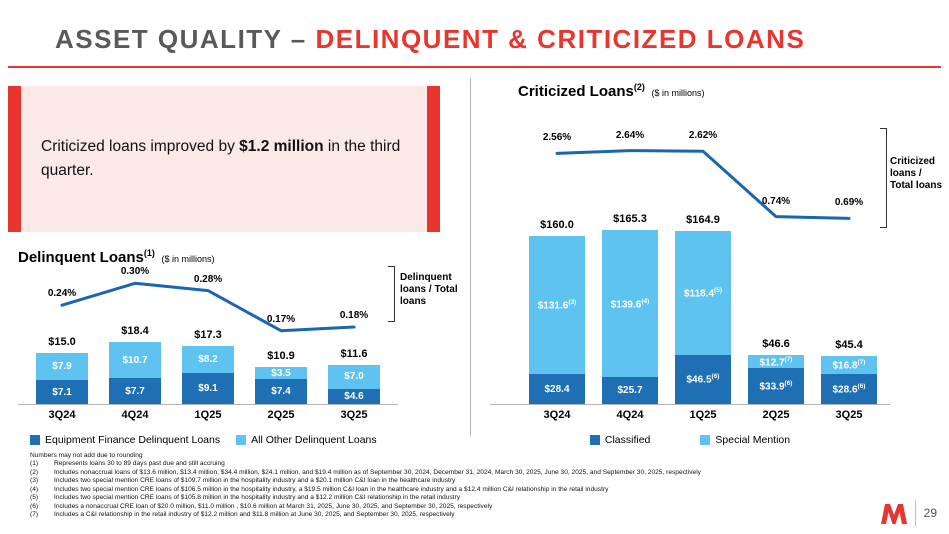  I want to click on bar-segment-equipment-finance-delinquent-loans: $7.4, so click(281, 391).